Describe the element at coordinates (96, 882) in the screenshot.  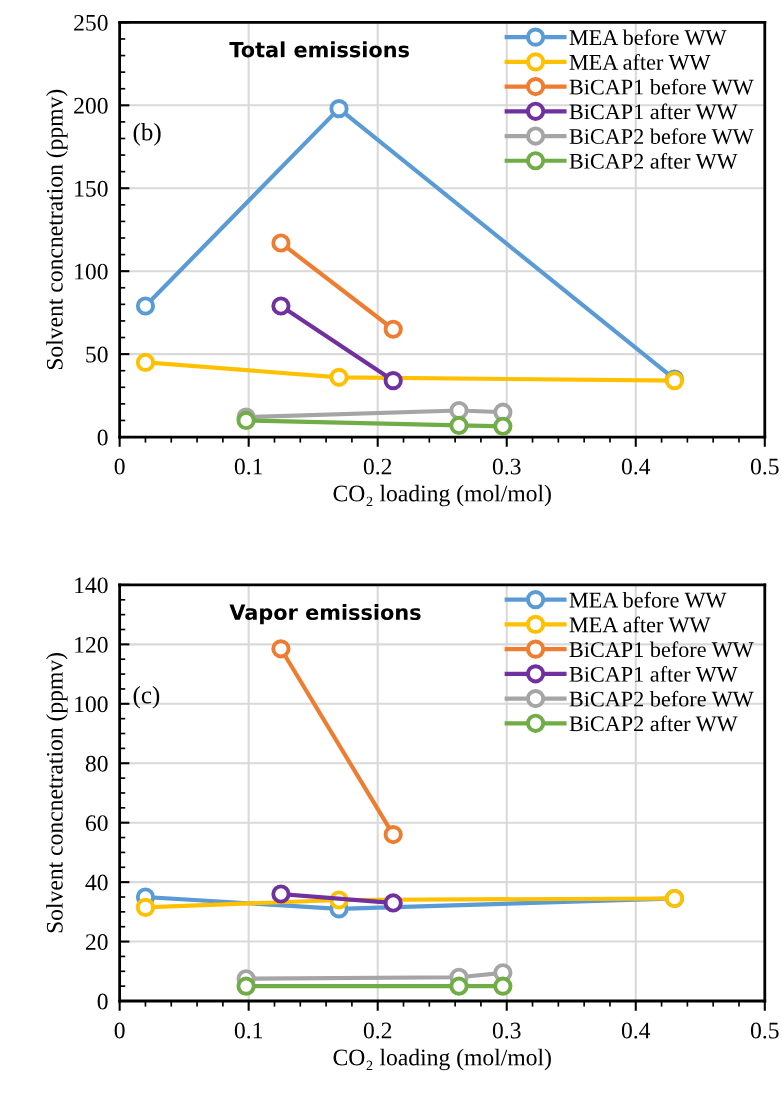
I see `y-tick-label: 40` at that location.